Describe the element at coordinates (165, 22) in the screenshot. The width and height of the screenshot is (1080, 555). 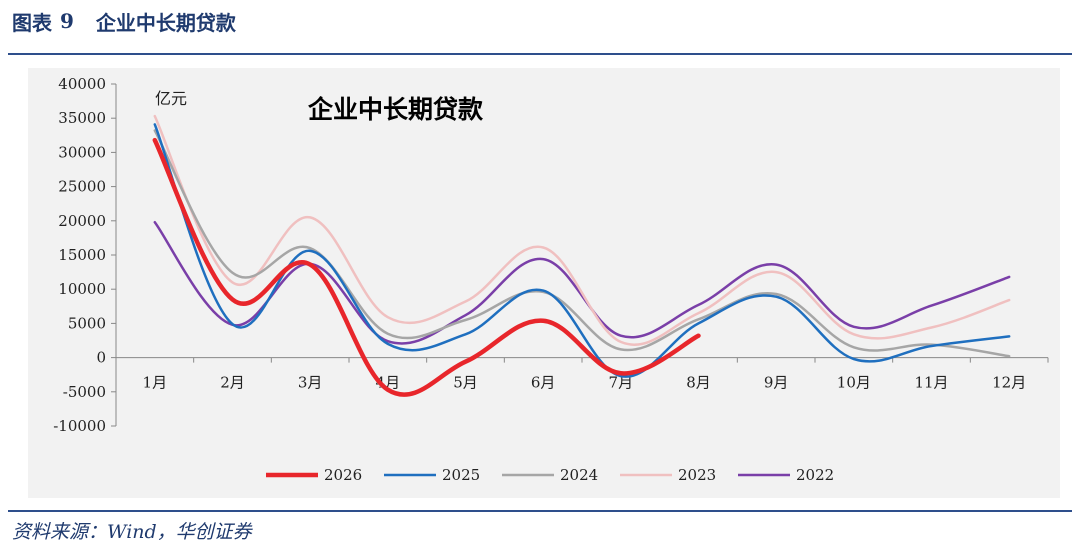
I see `figure-title: 企业中长期贷款` at that location.